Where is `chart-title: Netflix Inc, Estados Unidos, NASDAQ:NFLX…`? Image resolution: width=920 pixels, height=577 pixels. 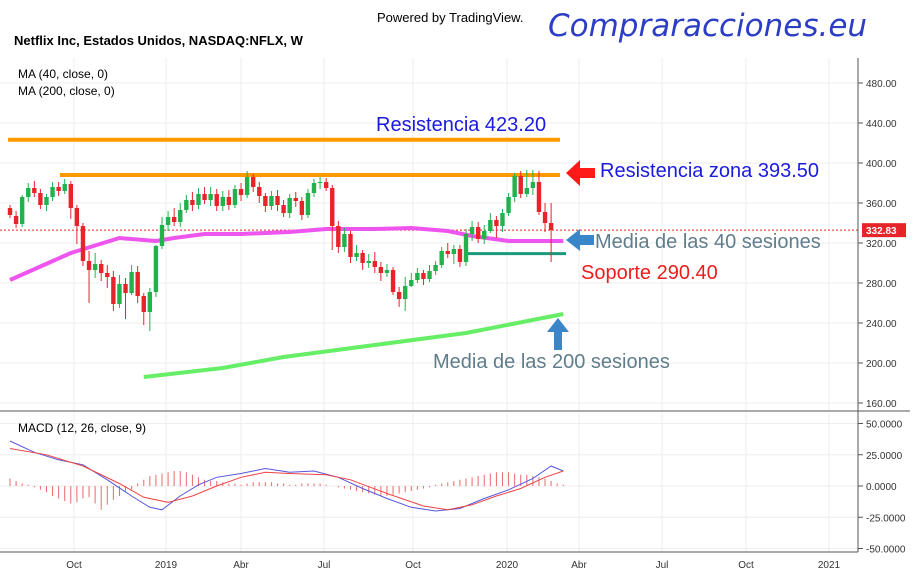
chart-title: Netflix Inc, Estados Unidos, NASDAQ:NFLX… is located at coordinates (158, 40).